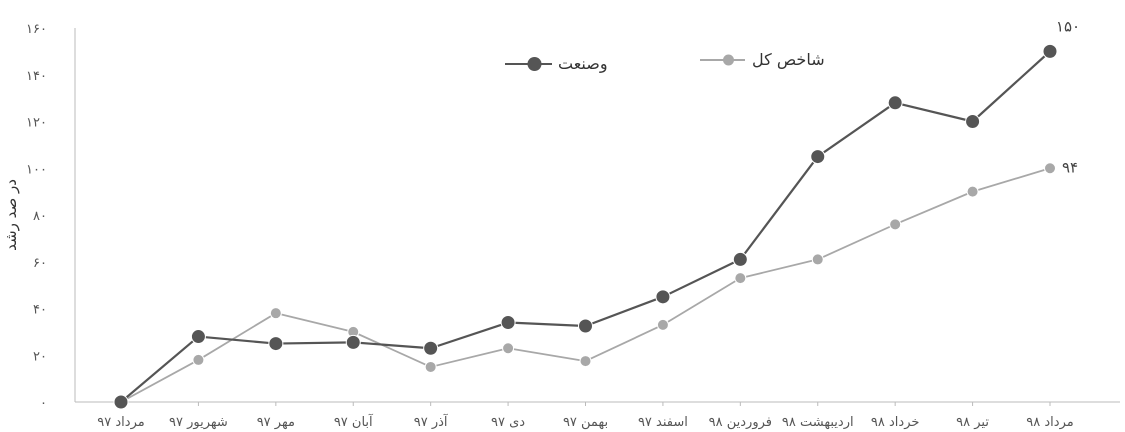 The image size is (1125, 432). What do you see at coordinates (1049, 422) in the screenshot?
I see `x-tick-label: مرداد ۹۸` at bounding box center [1049, 422].